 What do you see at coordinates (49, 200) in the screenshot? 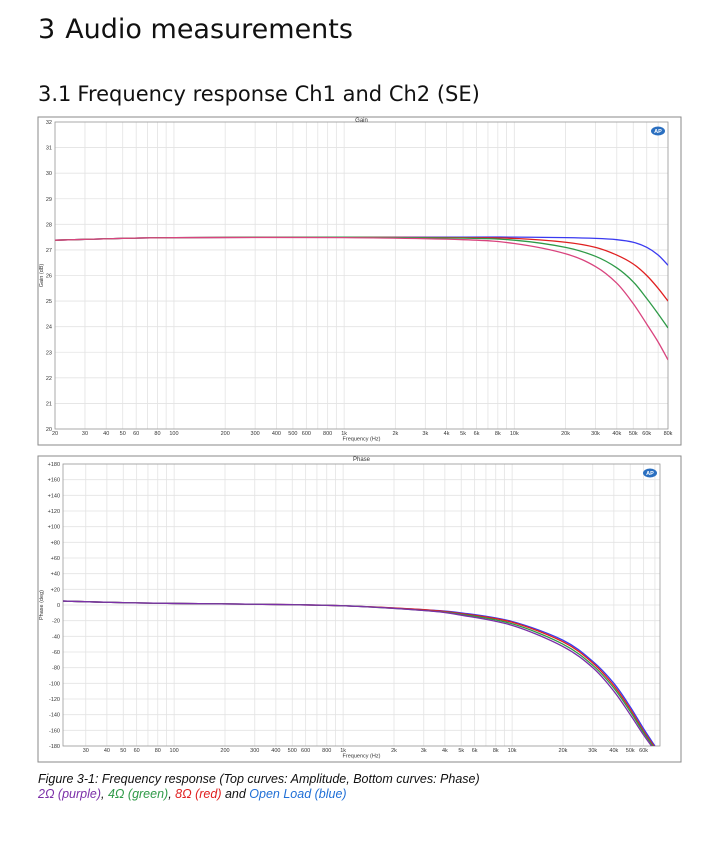
I see `y-tick-label: 29` at bounding box center [49, 200].